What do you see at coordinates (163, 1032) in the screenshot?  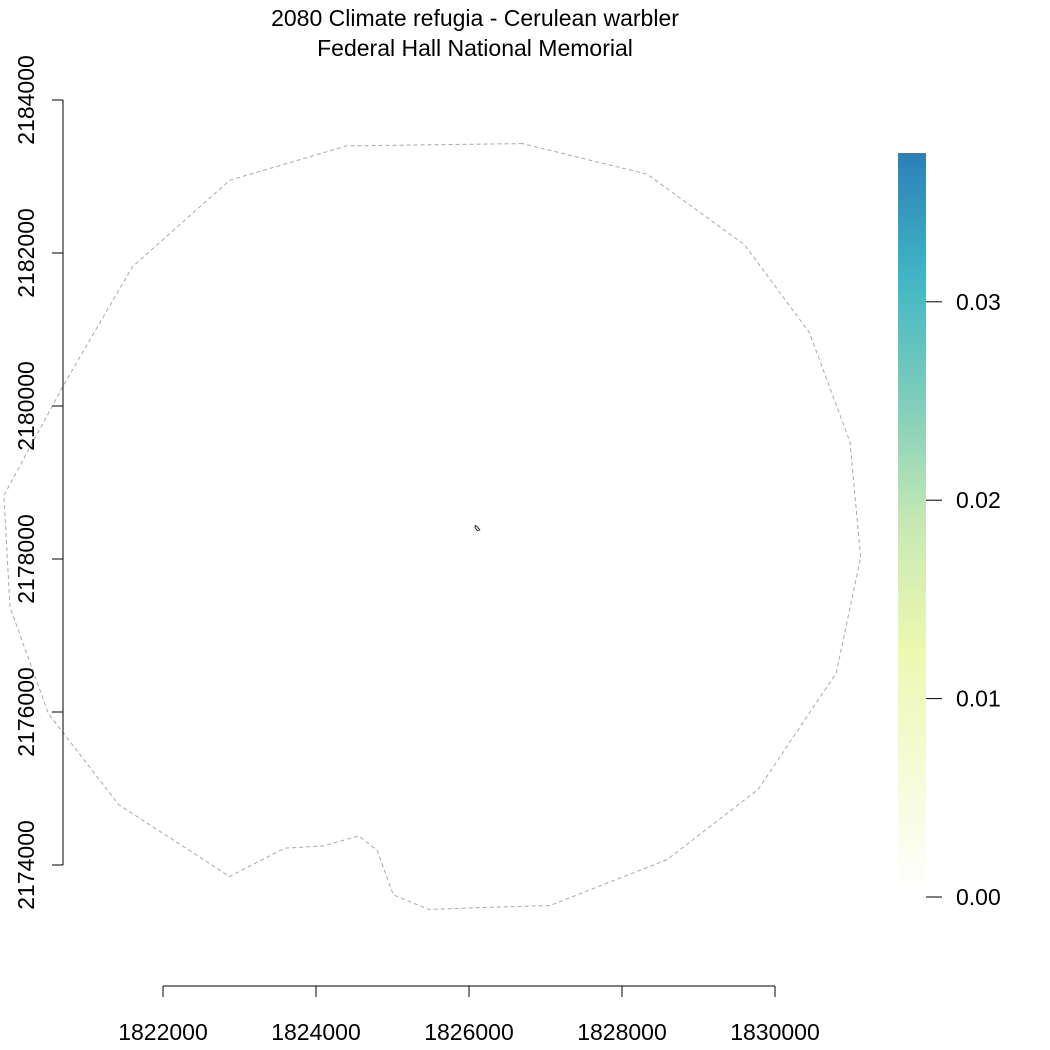 I see `x-tick-label: 1822000` at bounding box center [163, 1032].